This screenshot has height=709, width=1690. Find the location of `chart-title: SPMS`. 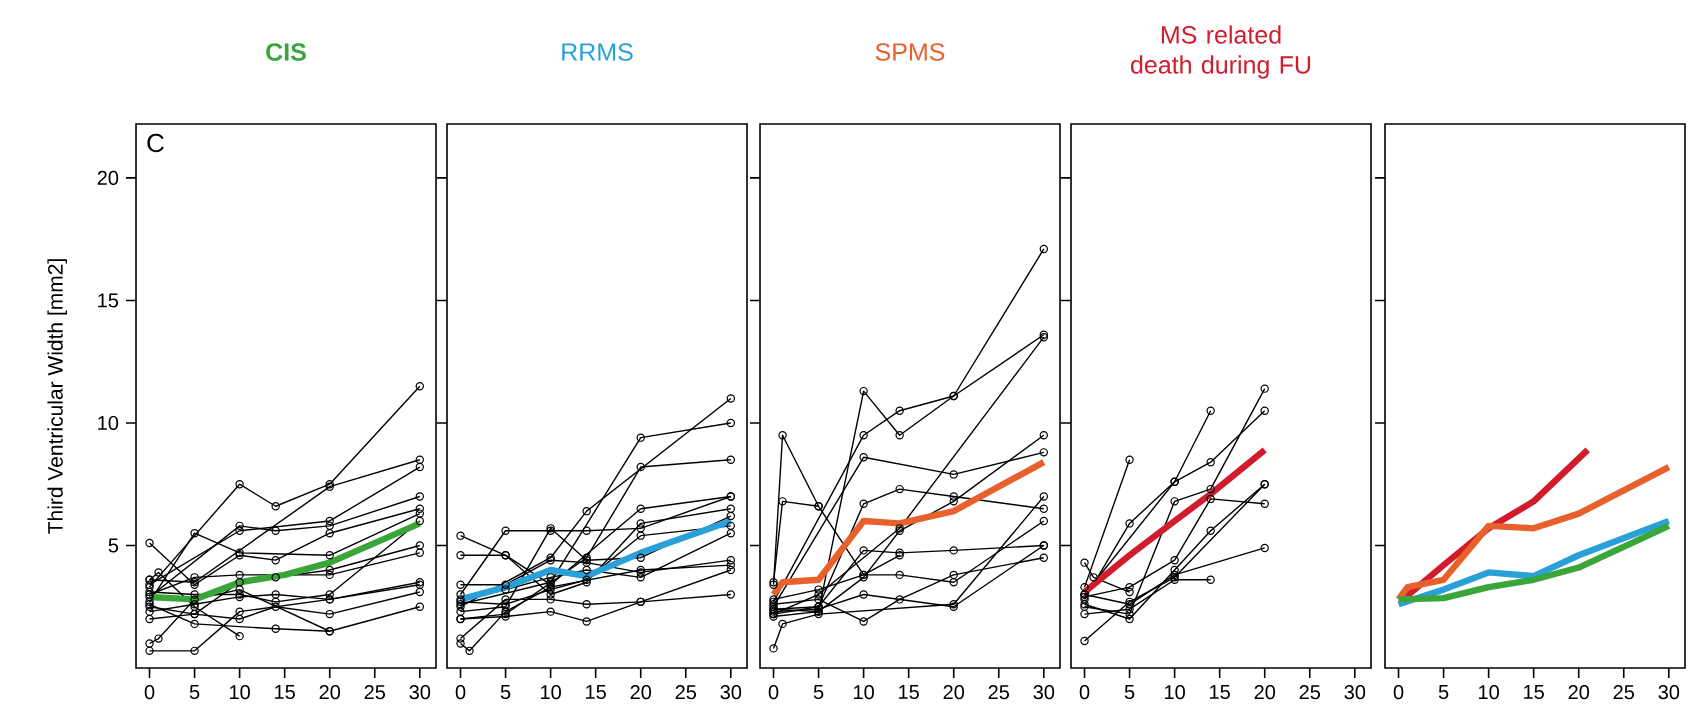

chart-title: SPMS is located at coordinates (910, 52).